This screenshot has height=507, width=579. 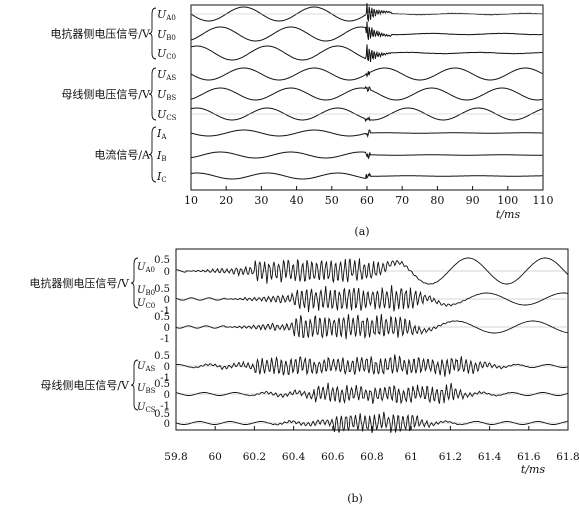 What do you see at coordinates (152, 154) in the screenshot?
I see `brace-2-a` at bounding box center [152, 154].